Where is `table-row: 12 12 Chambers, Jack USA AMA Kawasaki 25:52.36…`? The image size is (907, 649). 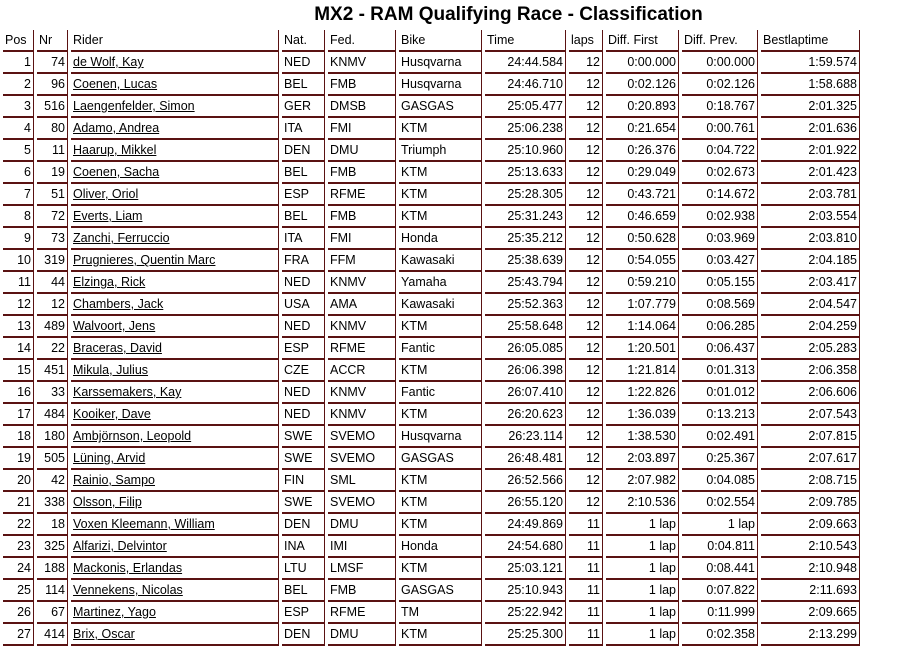 table-row: 12 12 Chambers, Jack USA AMA Kawasaki 25:52.36… is located at coordinates (431, 305).